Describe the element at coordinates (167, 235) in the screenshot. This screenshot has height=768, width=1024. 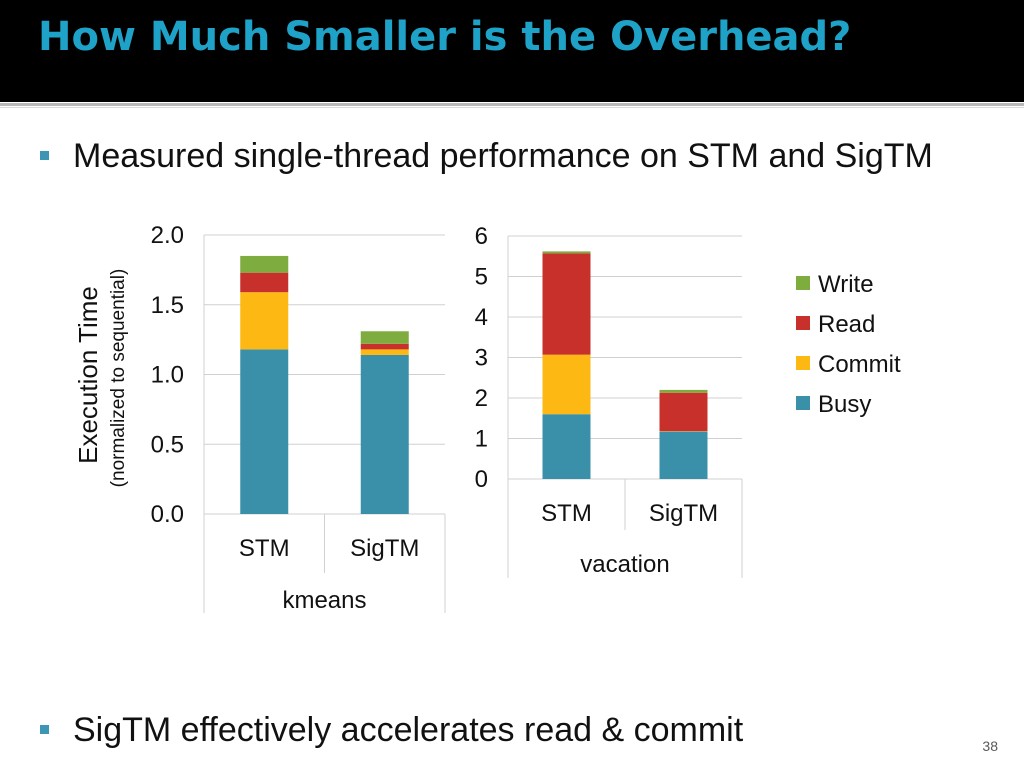
I see `y-tick-label: 2.0` at that location.